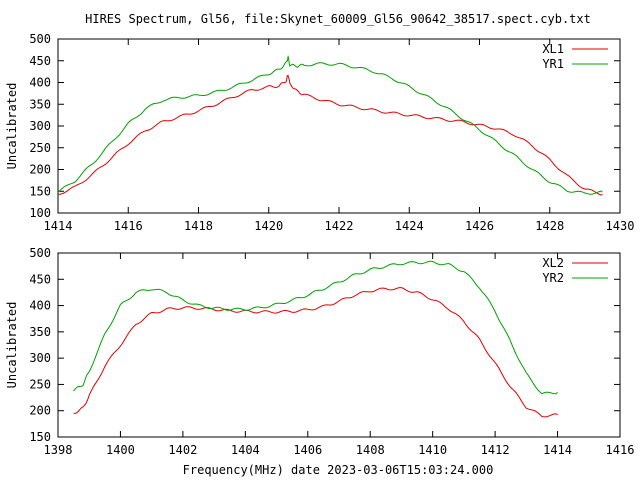 This screenshot has width=640, height=480. What do you see at coordinates (620, 226) in the screenshot?
I see `x-tick-label: 1430` at bounding box center [620, 226].